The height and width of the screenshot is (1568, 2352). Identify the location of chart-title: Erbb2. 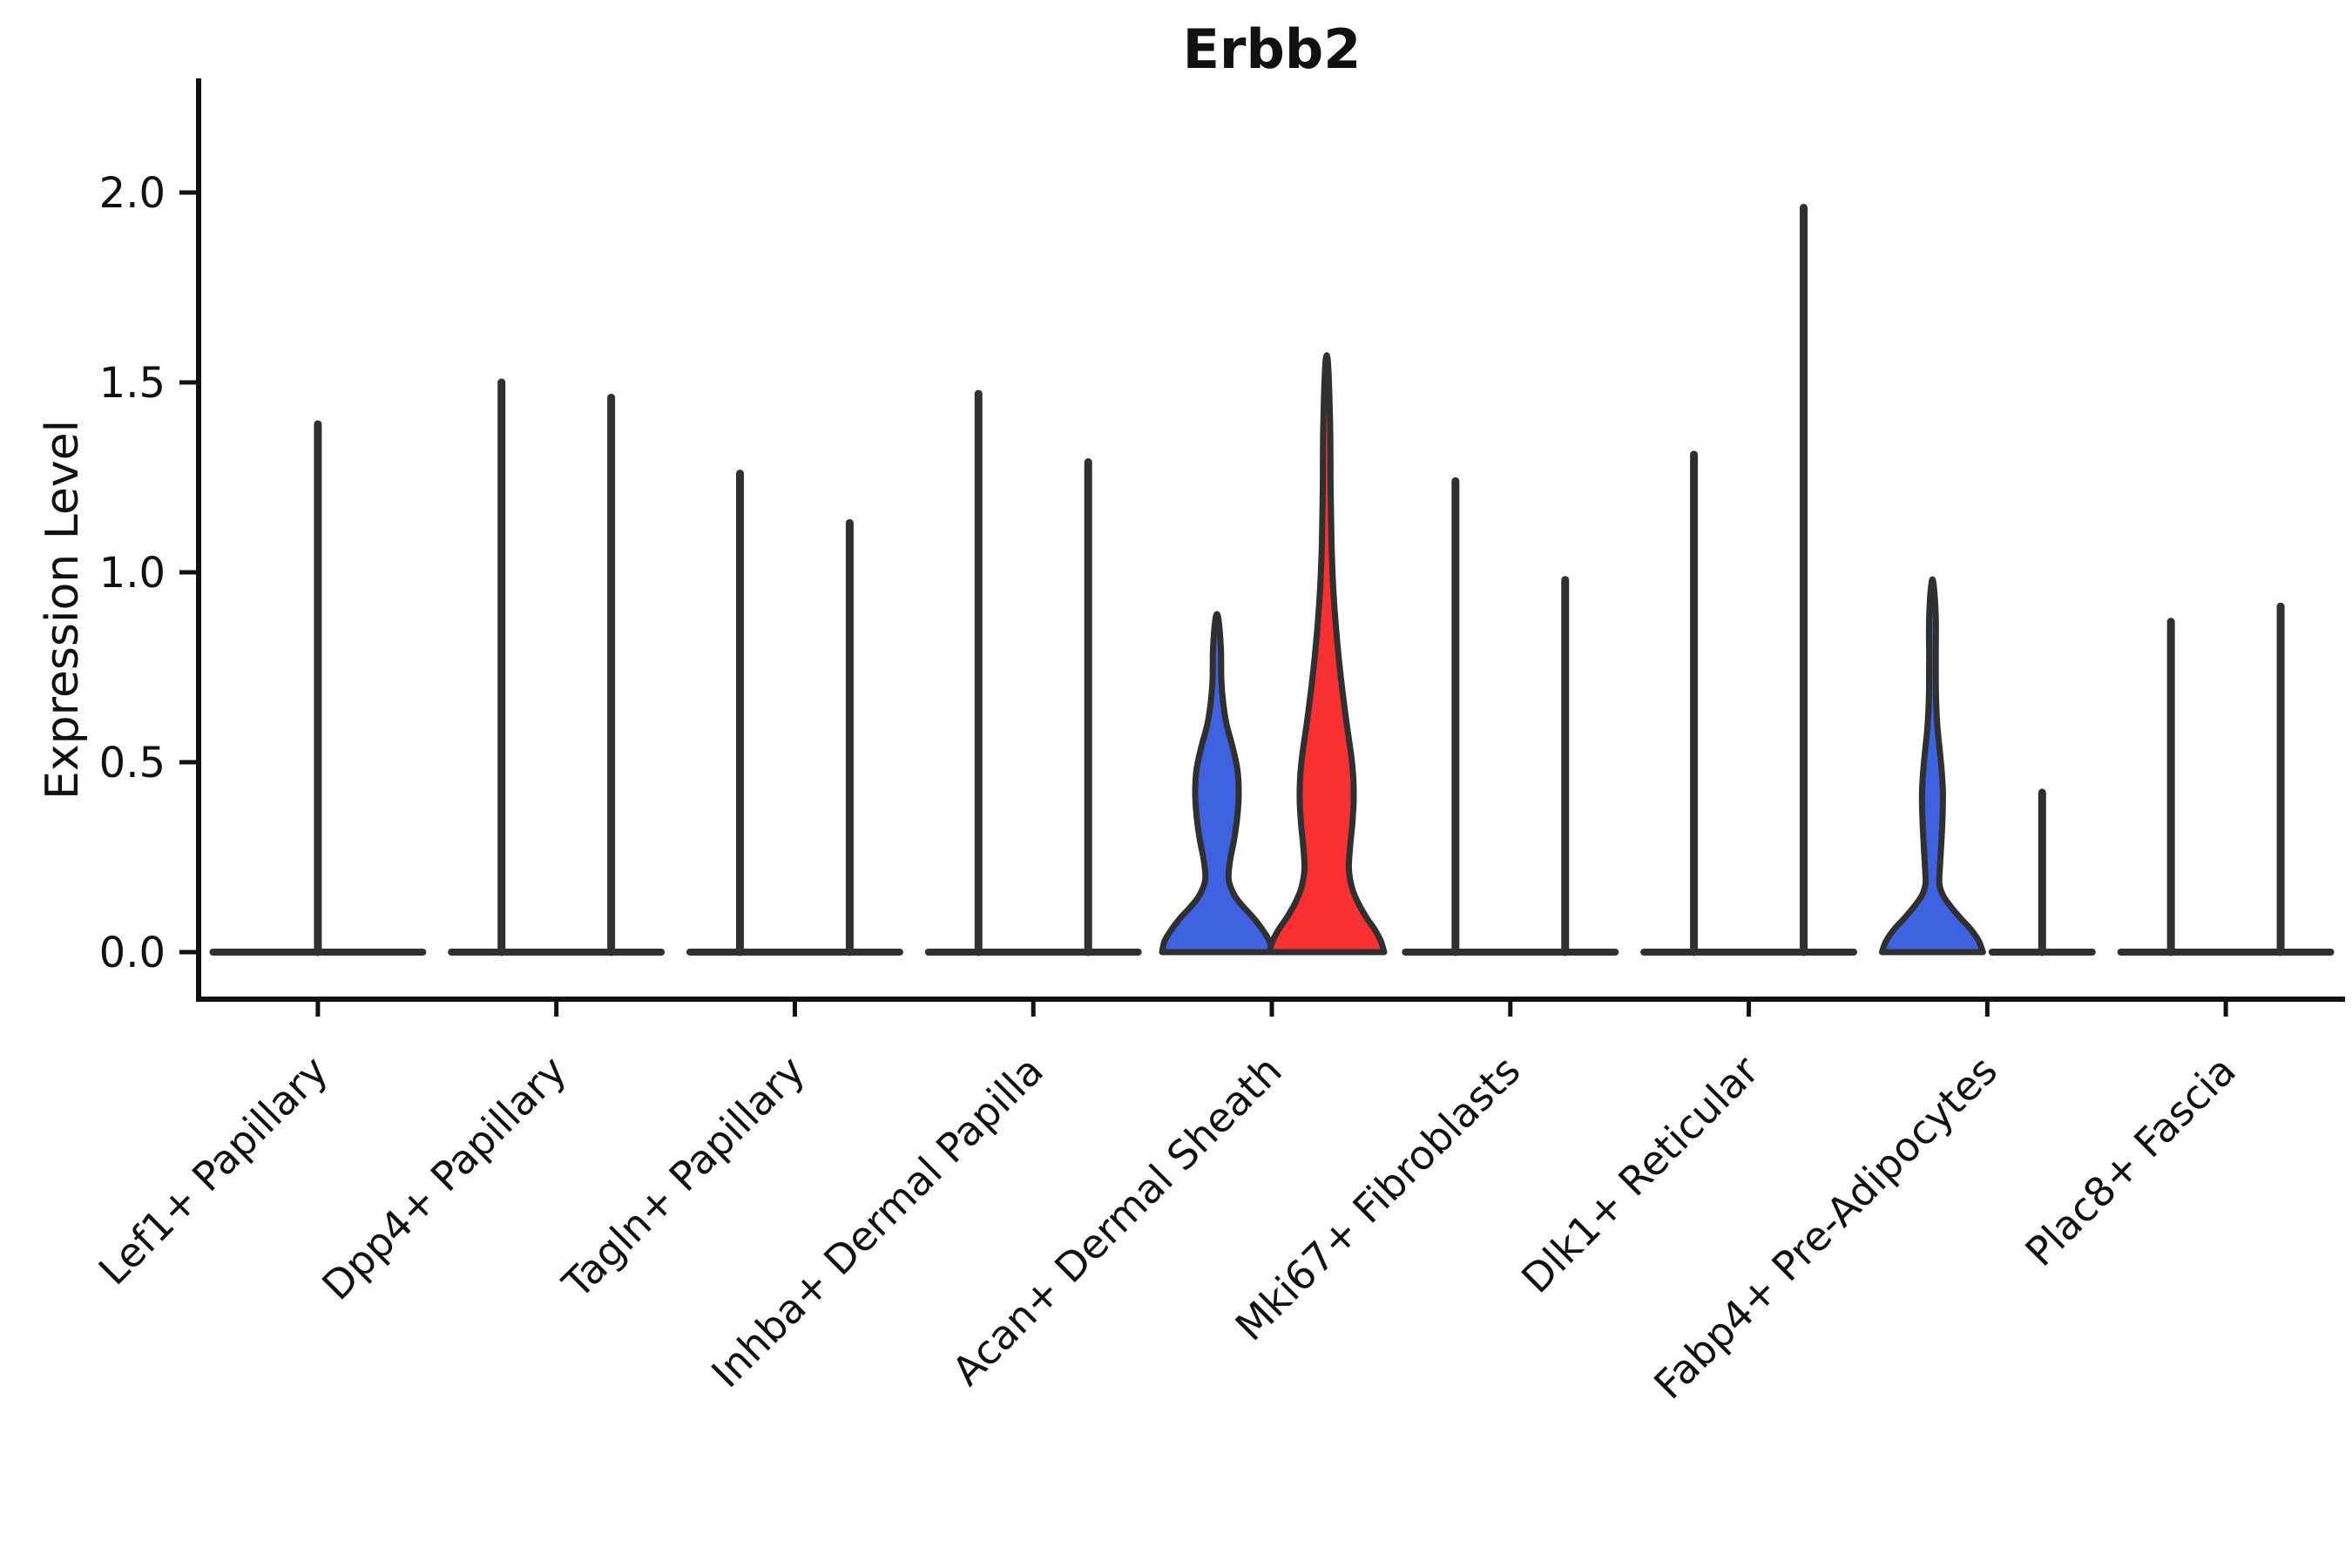
(1272, 49).